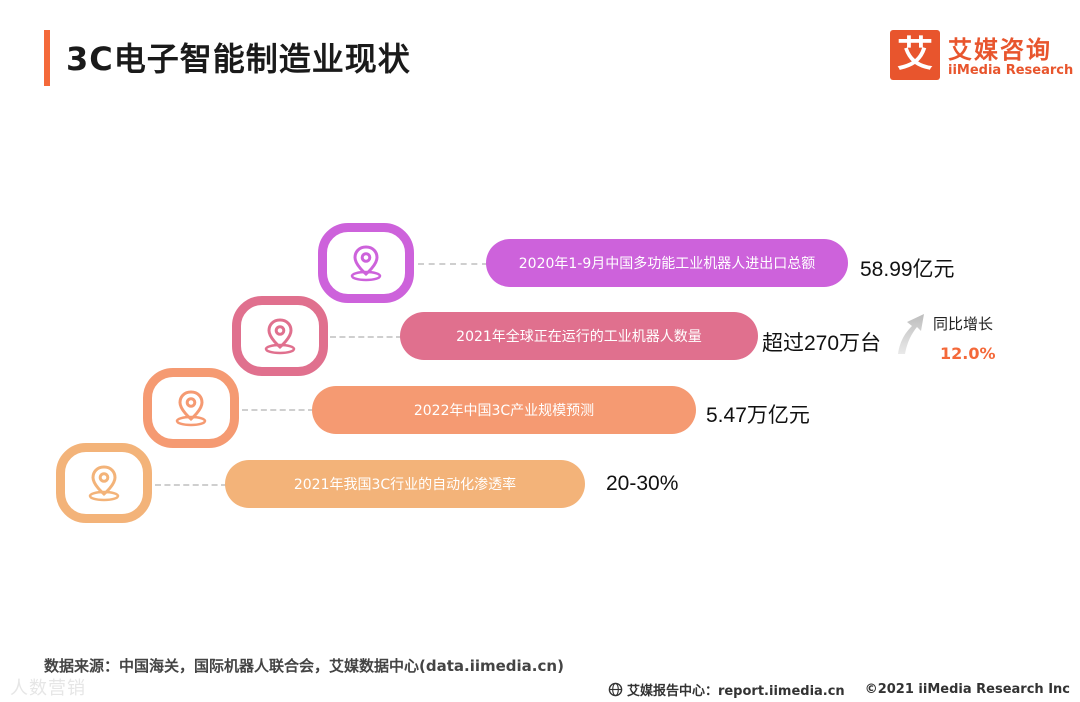 Image resolution: width=1080 pixels, height=702 pixels. I want to click on up-arrow-icon, so click(911, 334).